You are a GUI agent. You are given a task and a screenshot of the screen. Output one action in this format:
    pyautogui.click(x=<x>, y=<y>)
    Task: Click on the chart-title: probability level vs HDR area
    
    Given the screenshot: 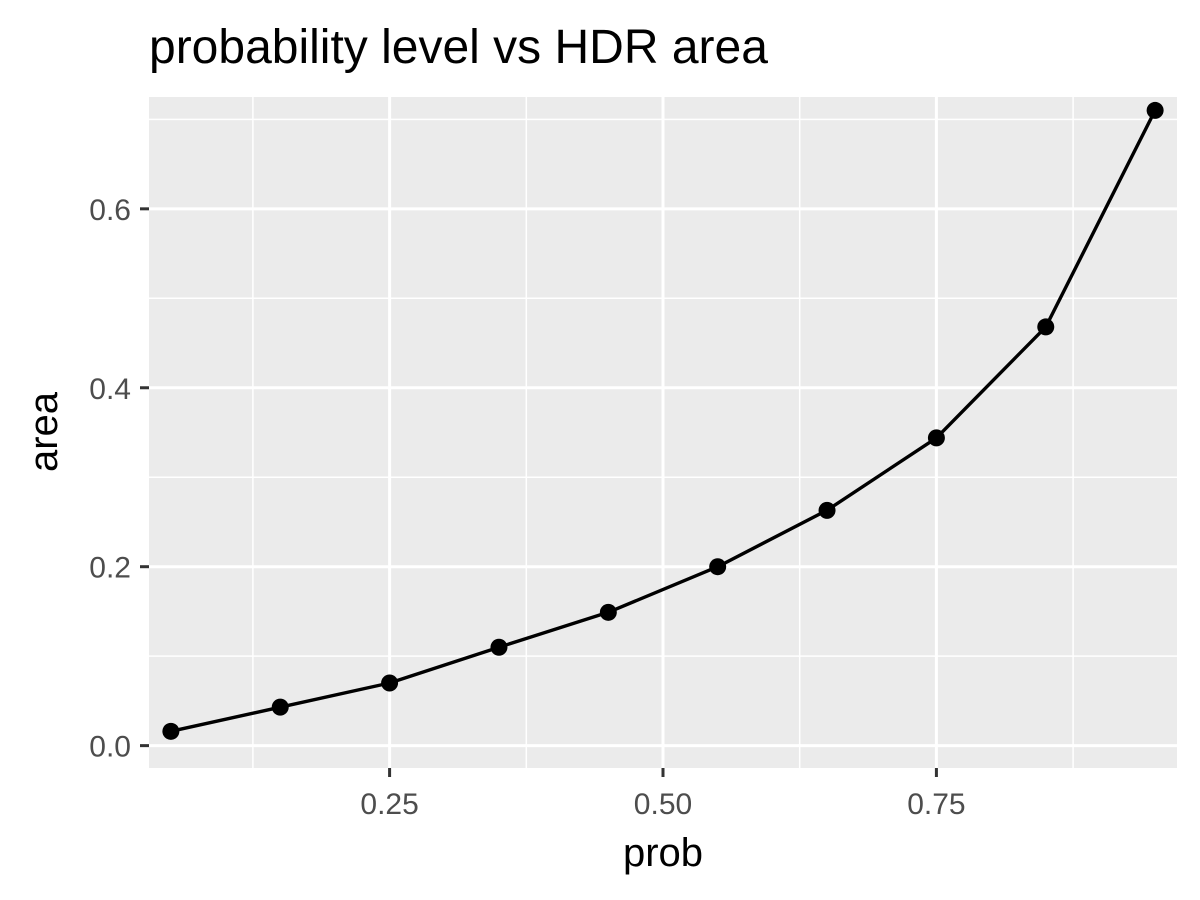 What is the action you would take?
    pyautogui.click(x=458, y=47)
    